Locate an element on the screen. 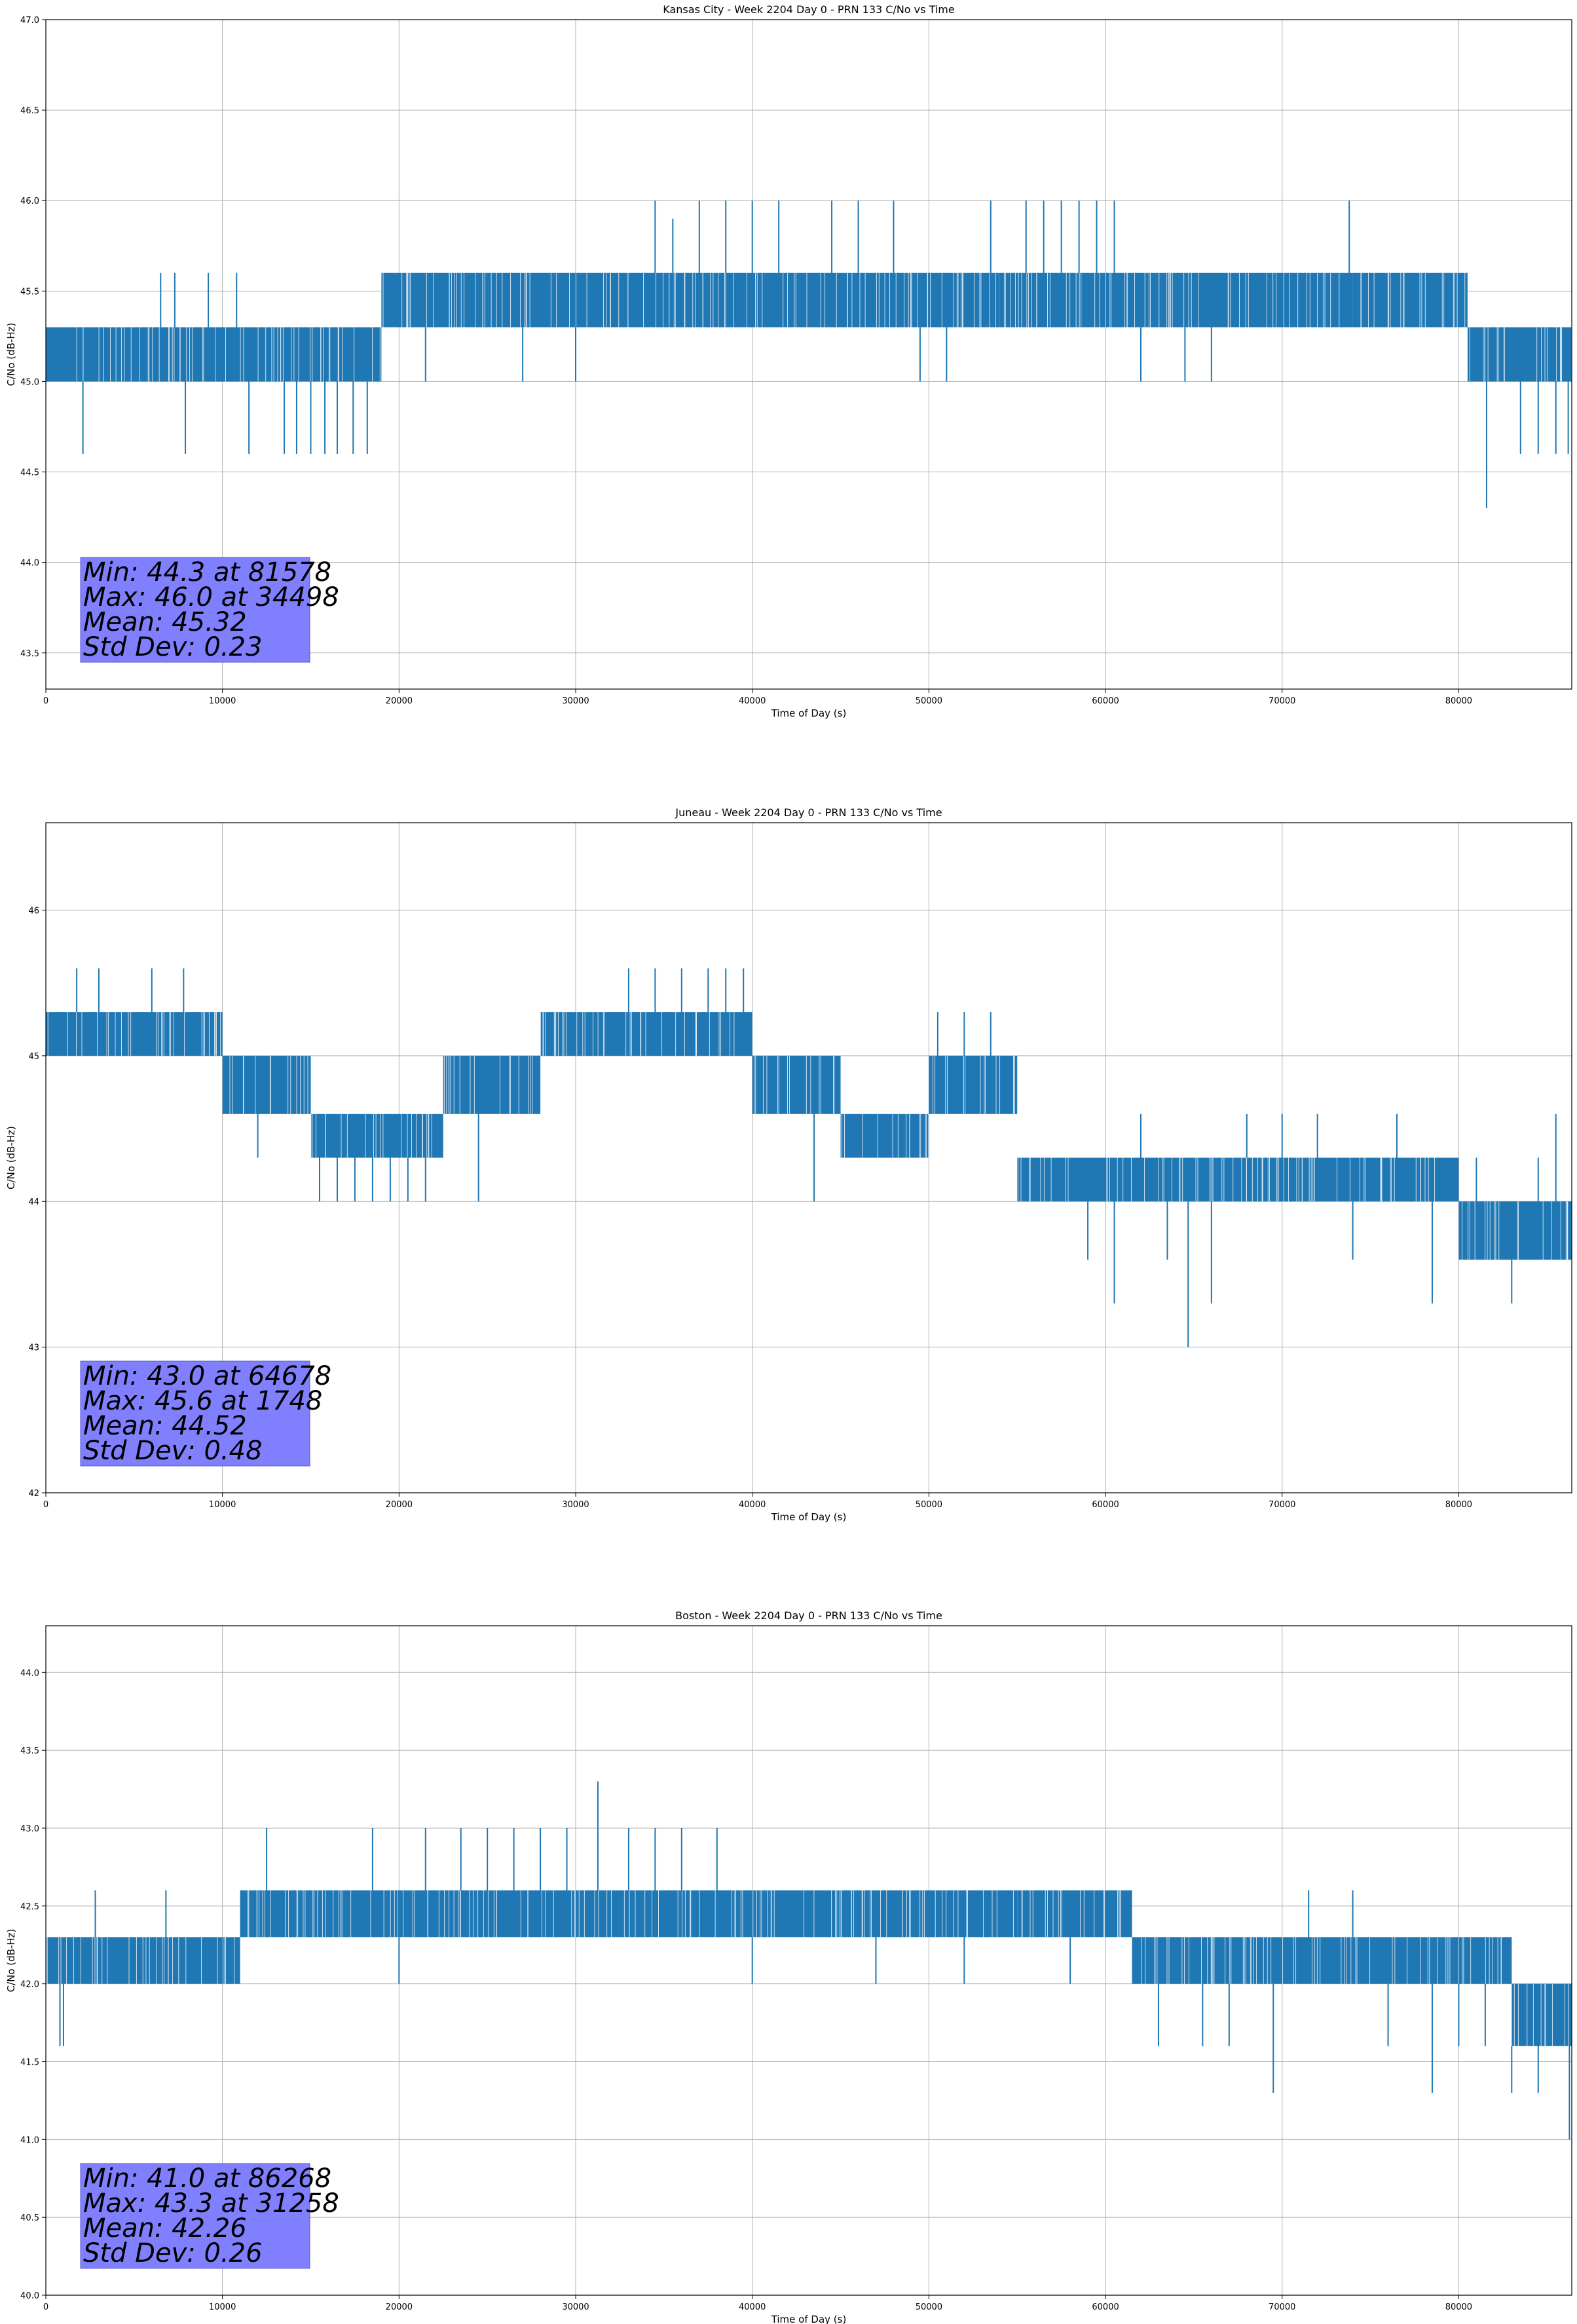 The image size is (1577, 2324). y-tick-label: 45.0 is located at coordinates (29, 382).